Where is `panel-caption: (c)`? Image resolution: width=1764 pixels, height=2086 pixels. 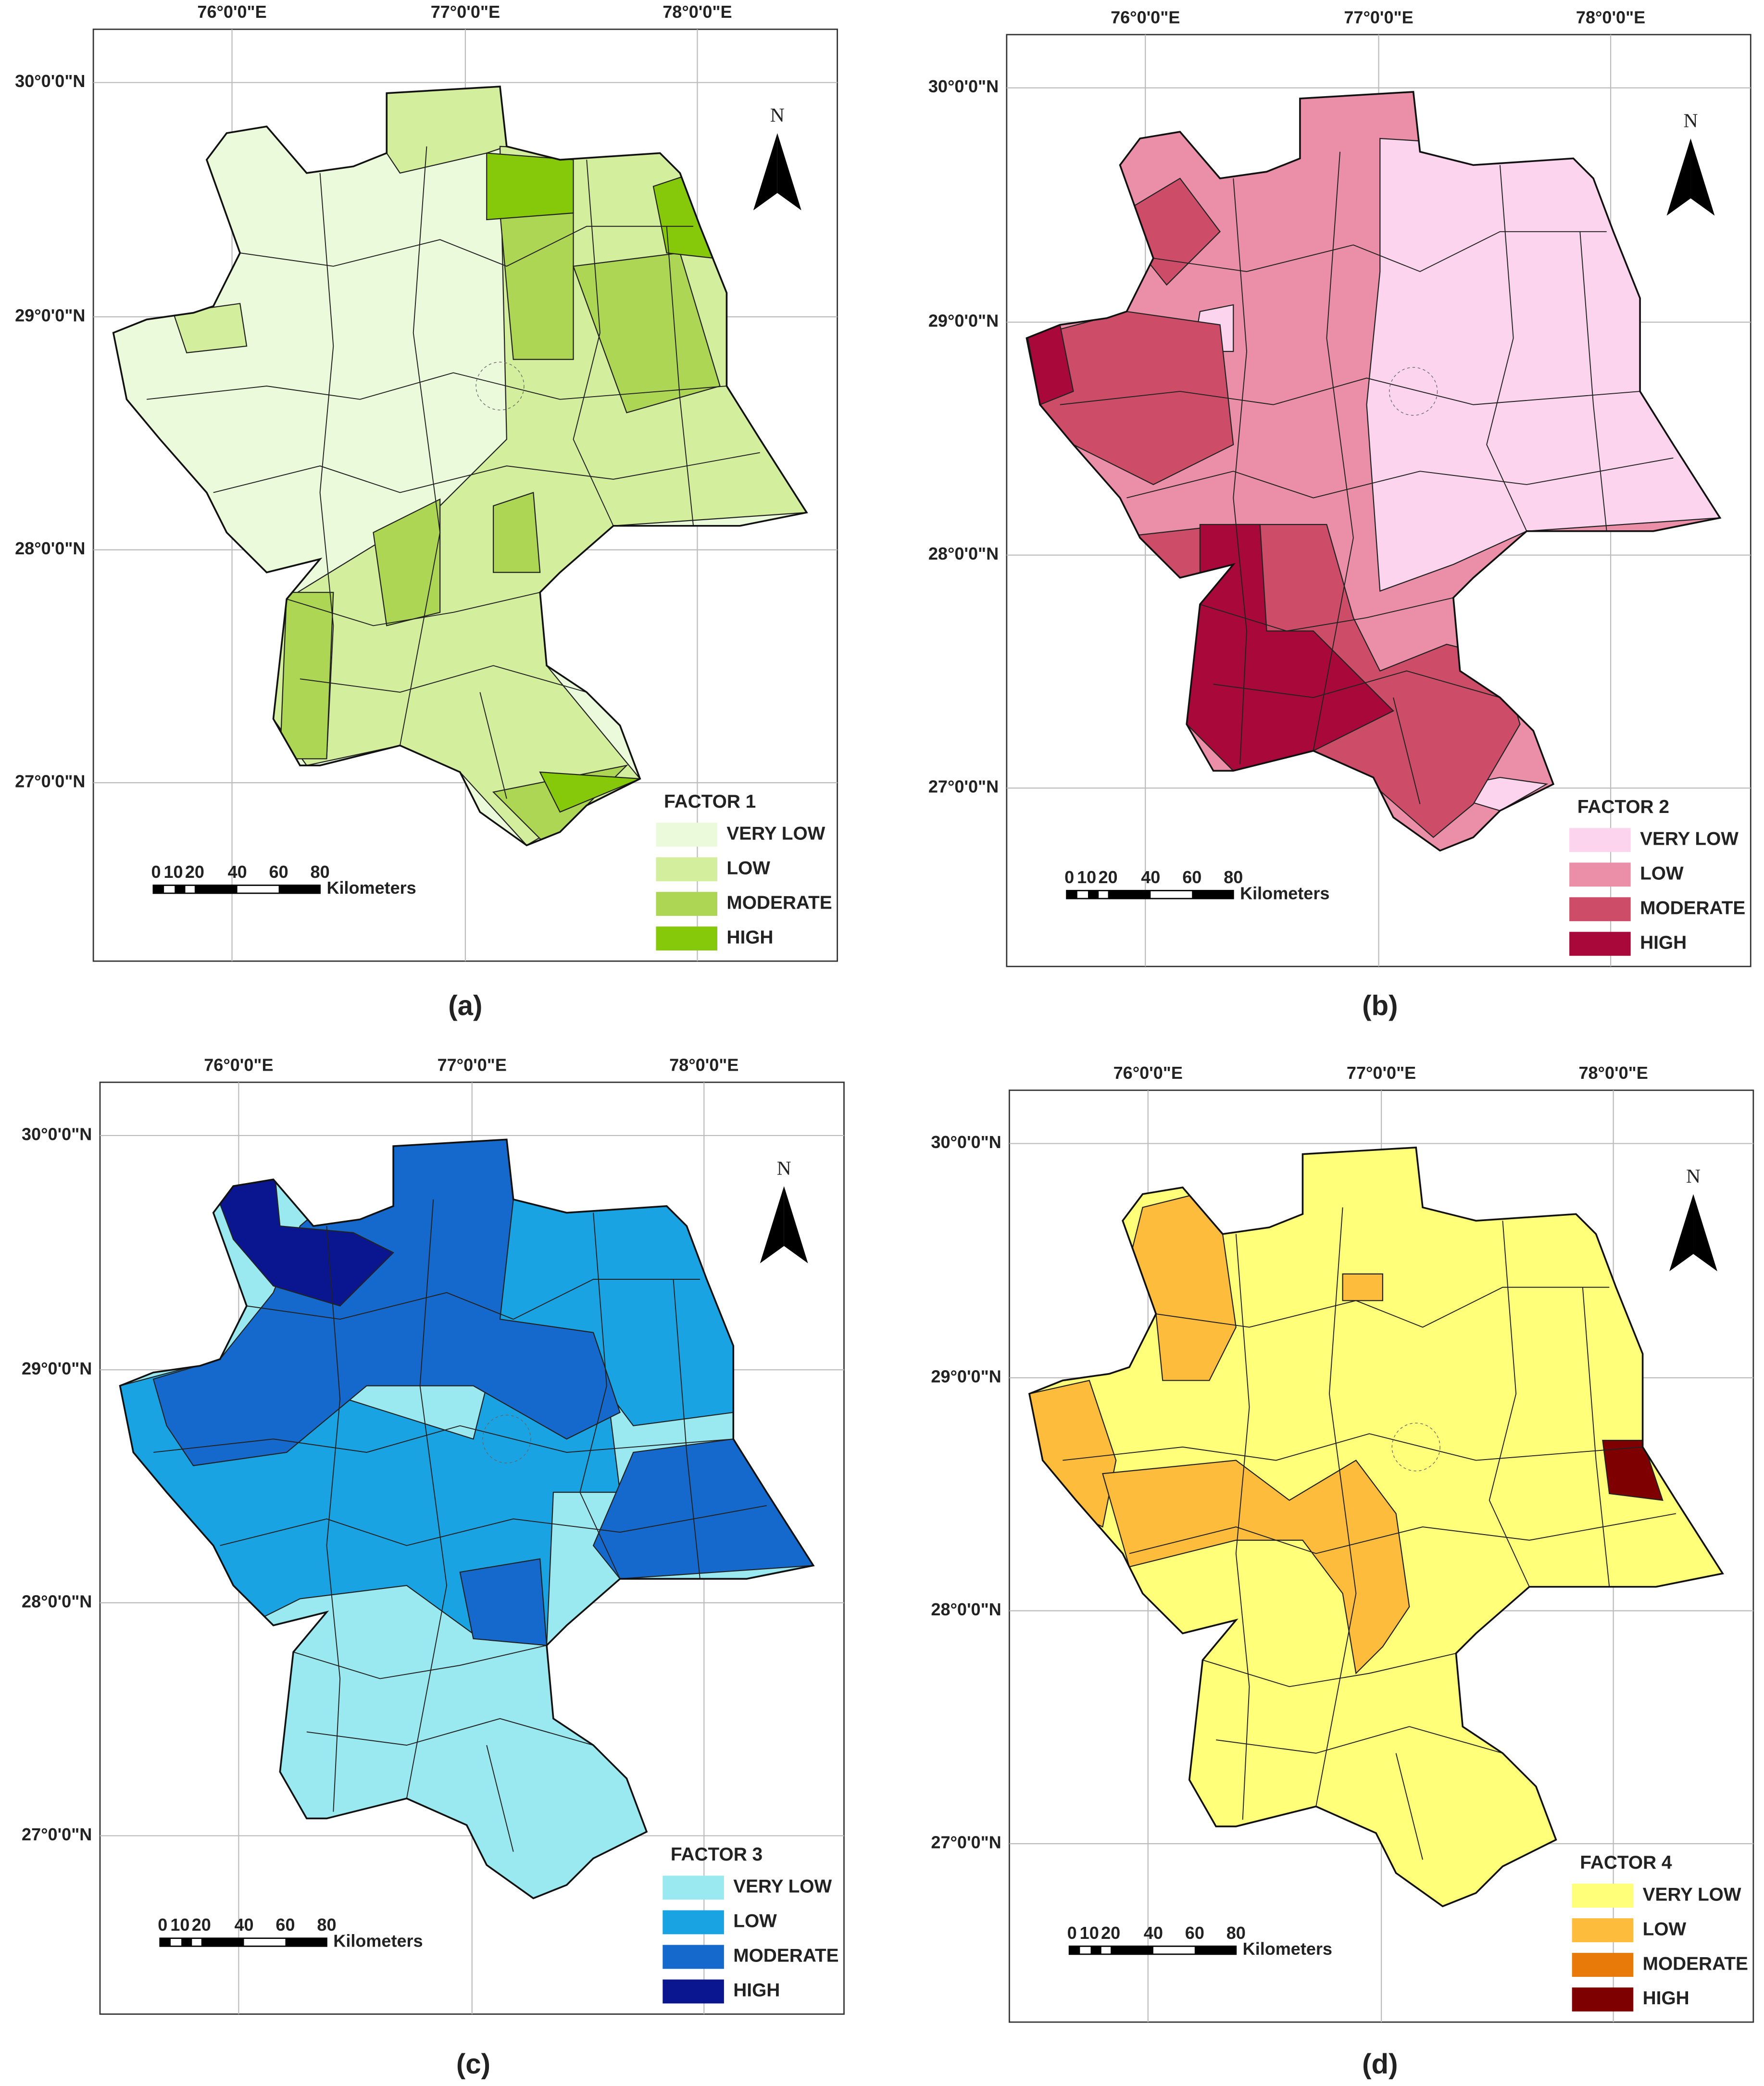
panel-caption: (c) is located at coordinates (473, 2064).